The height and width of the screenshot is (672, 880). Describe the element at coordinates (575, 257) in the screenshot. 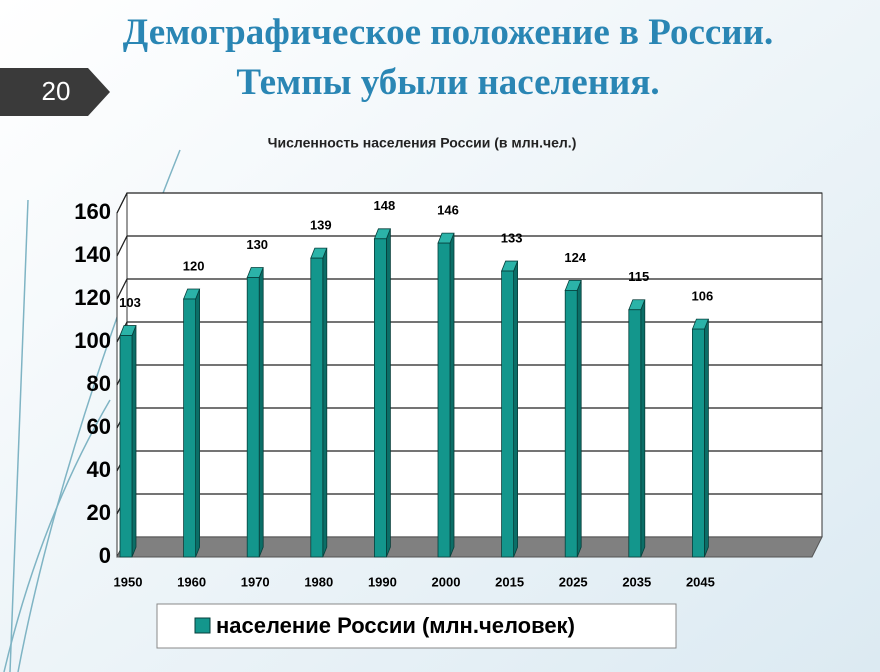

I see `value-label: 124` at that location.